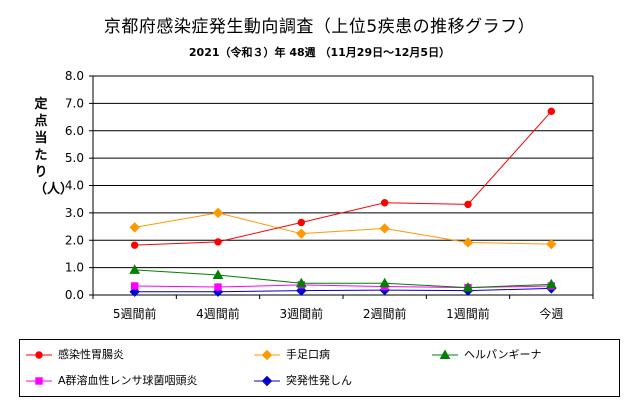 This screenshot has height=415, width=639. Describe the element at coordinates (302, 313) in the screenshot. I see `x-tick-label: 3週間前` at that location.